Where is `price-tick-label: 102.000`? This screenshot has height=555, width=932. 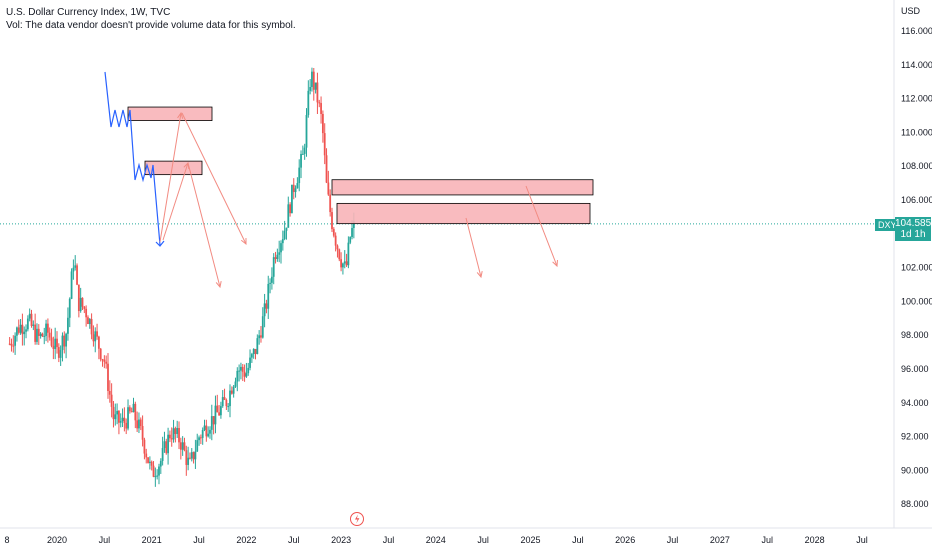
price-tick-label: 102.000 is located at coordinates (916, 268).